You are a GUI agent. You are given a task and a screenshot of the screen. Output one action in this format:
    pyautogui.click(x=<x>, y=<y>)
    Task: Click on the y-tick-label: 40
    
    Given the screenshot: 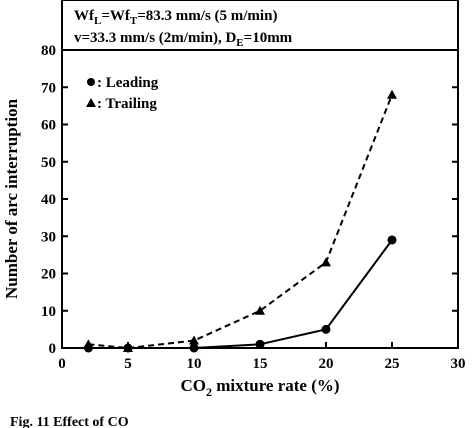 What is the action you would take?
    pyautogui.click(x=48, y=200)
    